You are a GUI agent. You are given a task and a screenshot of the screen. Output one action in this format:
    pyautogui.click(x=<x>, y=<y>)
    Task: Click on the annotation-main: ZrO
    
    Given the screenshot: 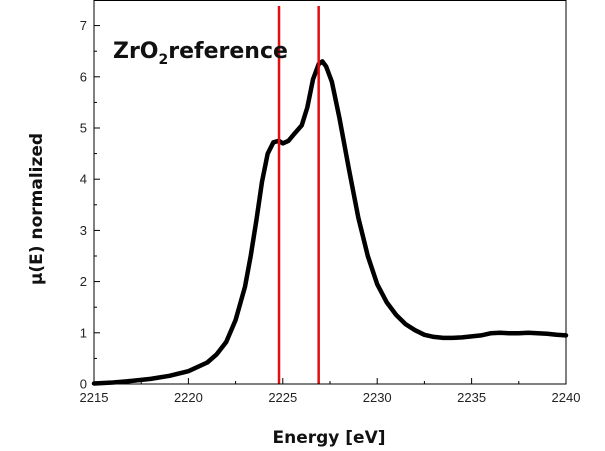 What is the action you would take?
    pyautogui.click(x=136, y=51)
    